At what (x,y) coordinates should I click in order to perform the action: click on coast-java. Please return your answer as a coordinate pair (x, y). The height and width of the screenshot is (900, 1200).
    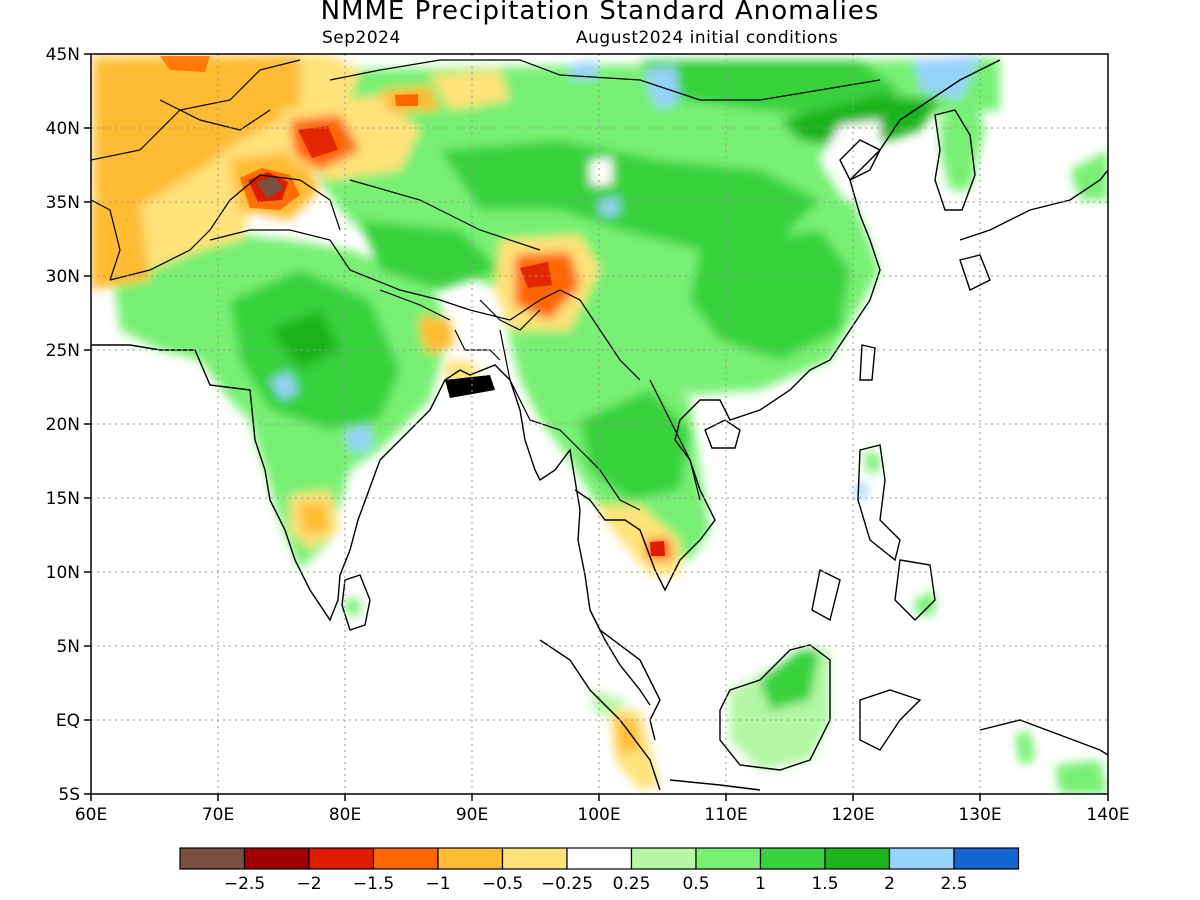
    Looking at the image, I should click on (715, 785).